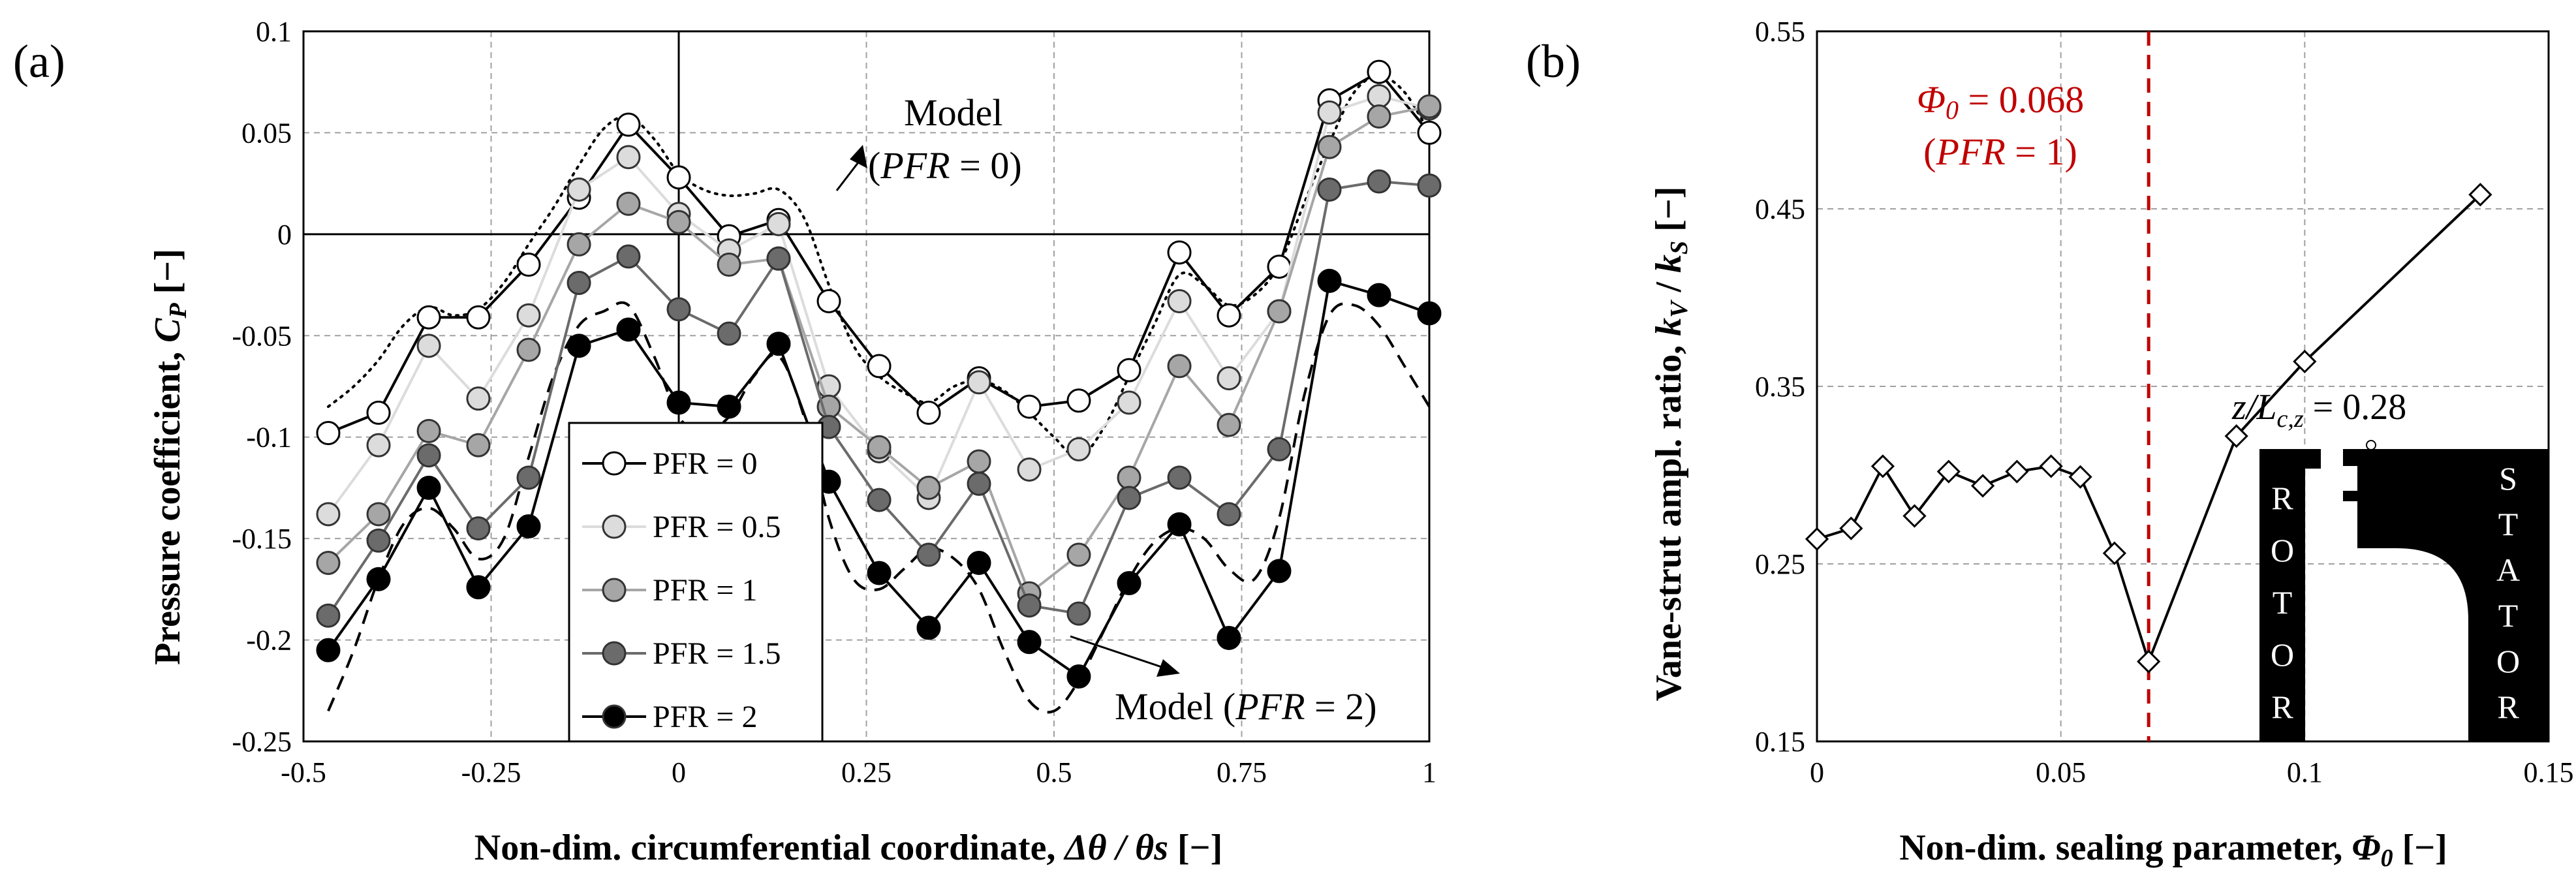 The image size is (2576, 885). What do you see at coordinates (2508, 478) in the screenshot?
I see `stator-letter: S` at bounding box center [2508, 478].